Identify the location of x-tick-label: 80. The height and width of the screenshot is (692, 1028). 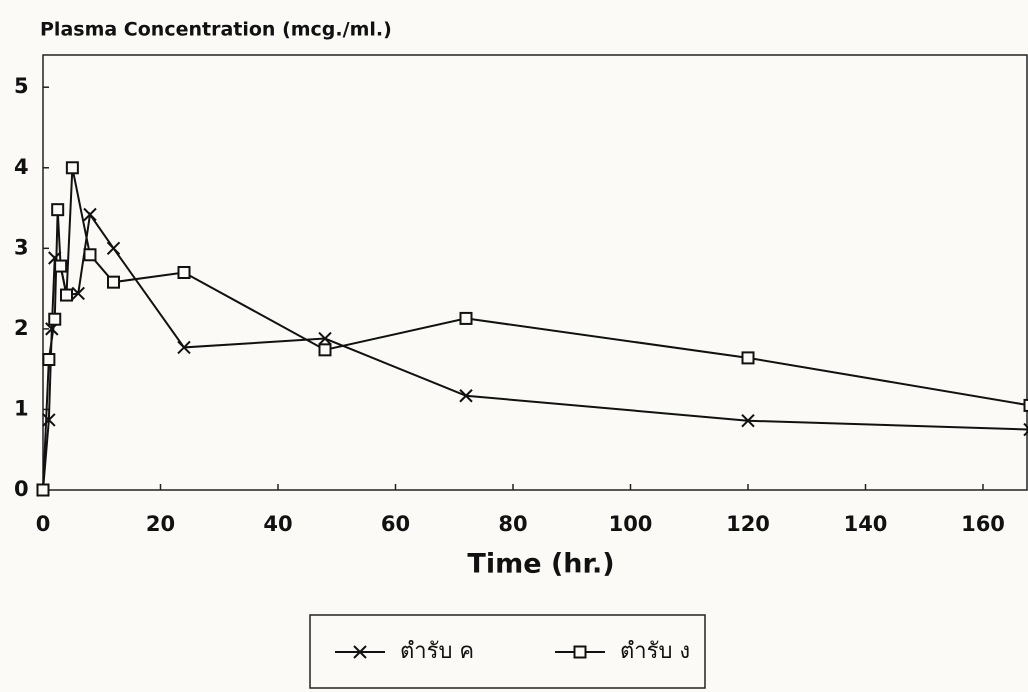
(512, 524).